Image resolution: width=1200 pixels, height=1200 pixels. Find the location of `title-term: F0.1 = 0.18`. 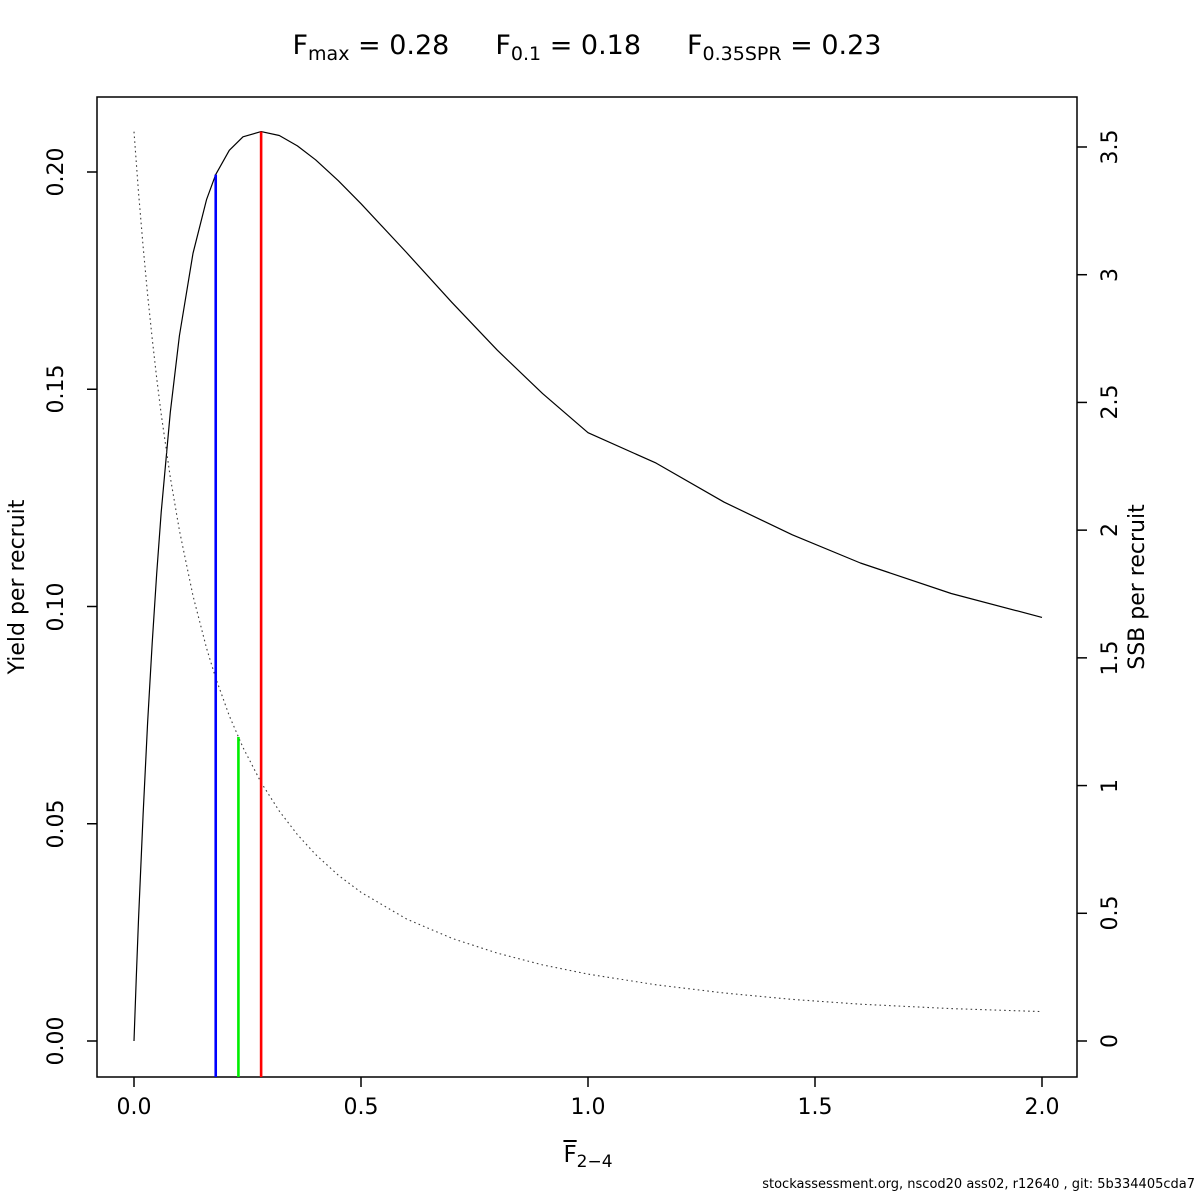

title-term: F0.1 = 0.18 is located at coordinates (568, 47).